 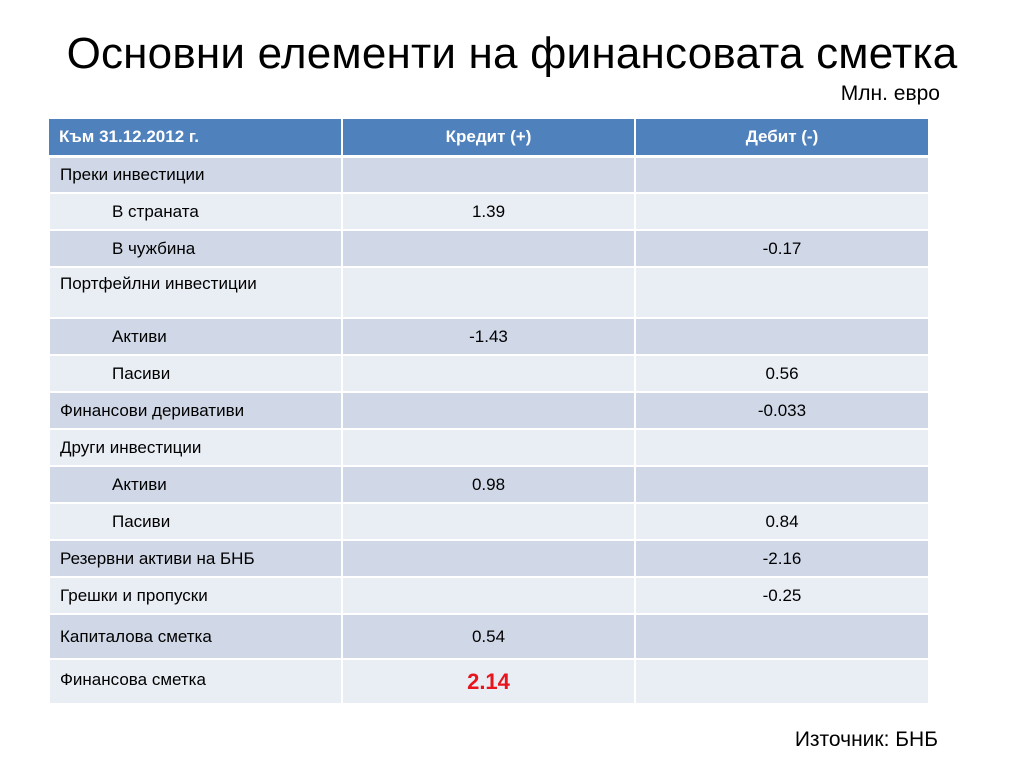 I want to click on table-row: Активи 0.98, so click(x=489, y=484).